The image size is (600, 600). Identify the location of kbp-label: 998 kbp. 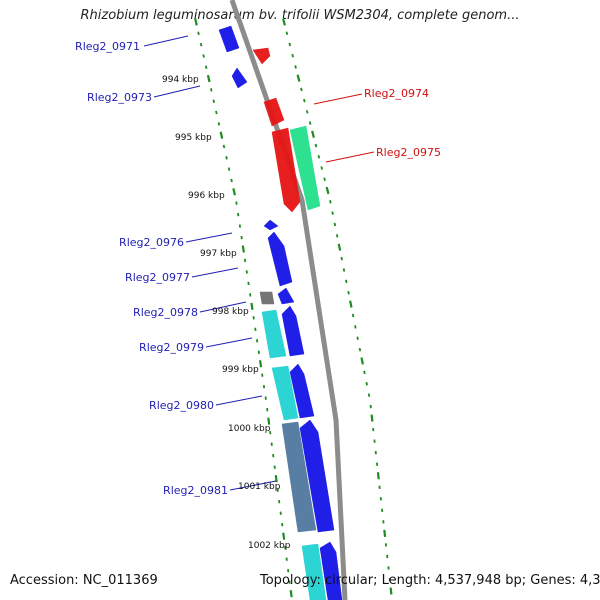
(230, 312).